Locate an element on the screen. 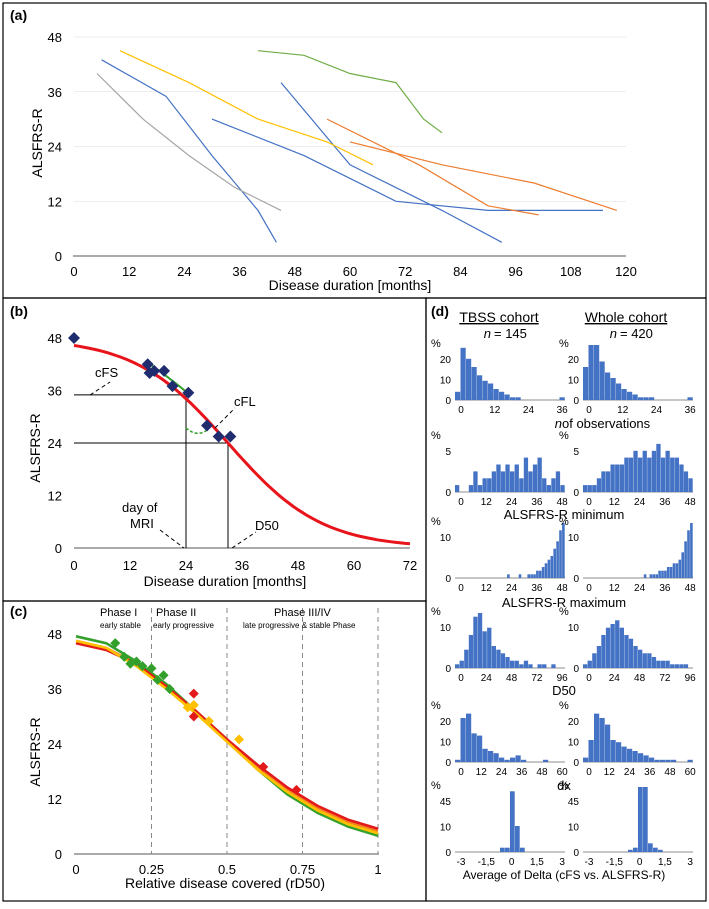 The height and width of the screenshot is (909, 709). hist-ytick: 5 is located at coordinates (576, 452).